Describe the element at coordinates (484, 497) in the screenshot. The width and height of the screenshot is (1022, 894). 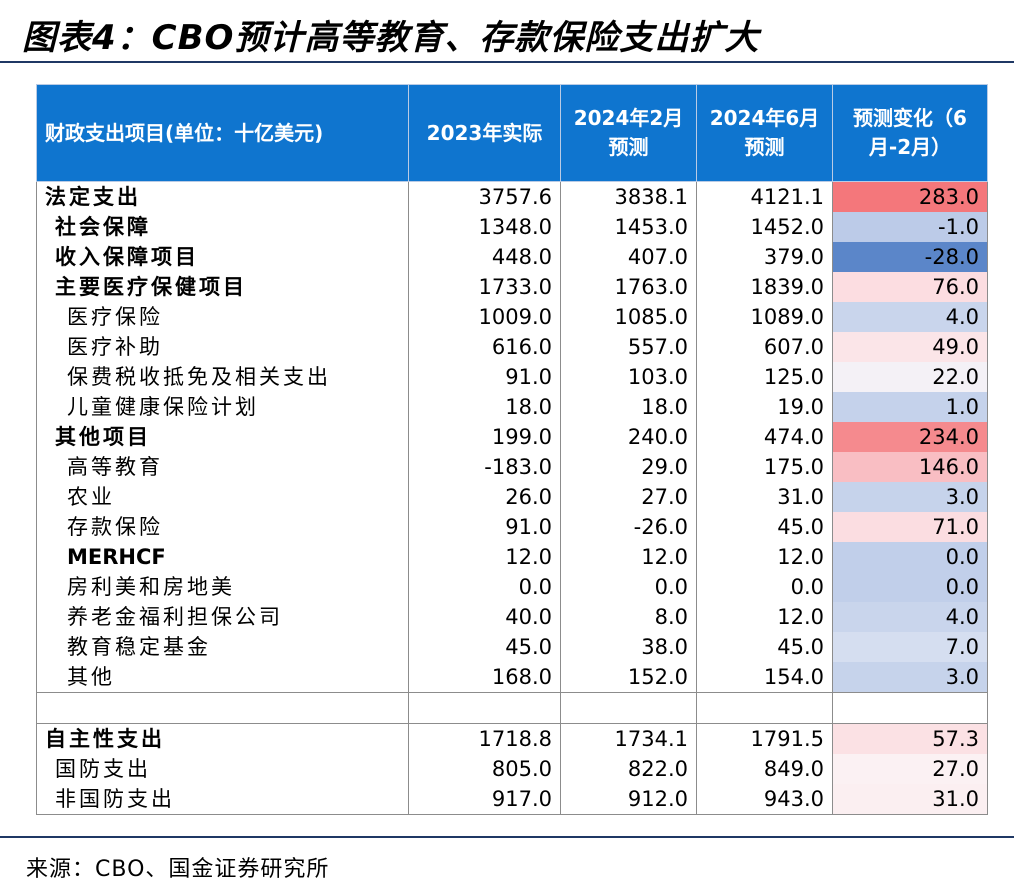
I see `cell-2023-actual: 26.0` at that location.